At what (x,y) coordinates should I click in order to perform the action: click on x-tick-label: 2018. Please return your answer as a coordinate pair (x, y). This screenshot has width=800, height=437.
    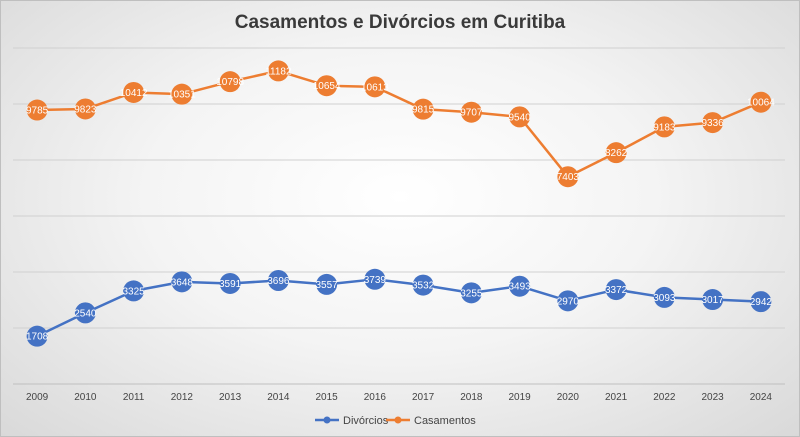
    Looking at the image, I should click on (471, 397).